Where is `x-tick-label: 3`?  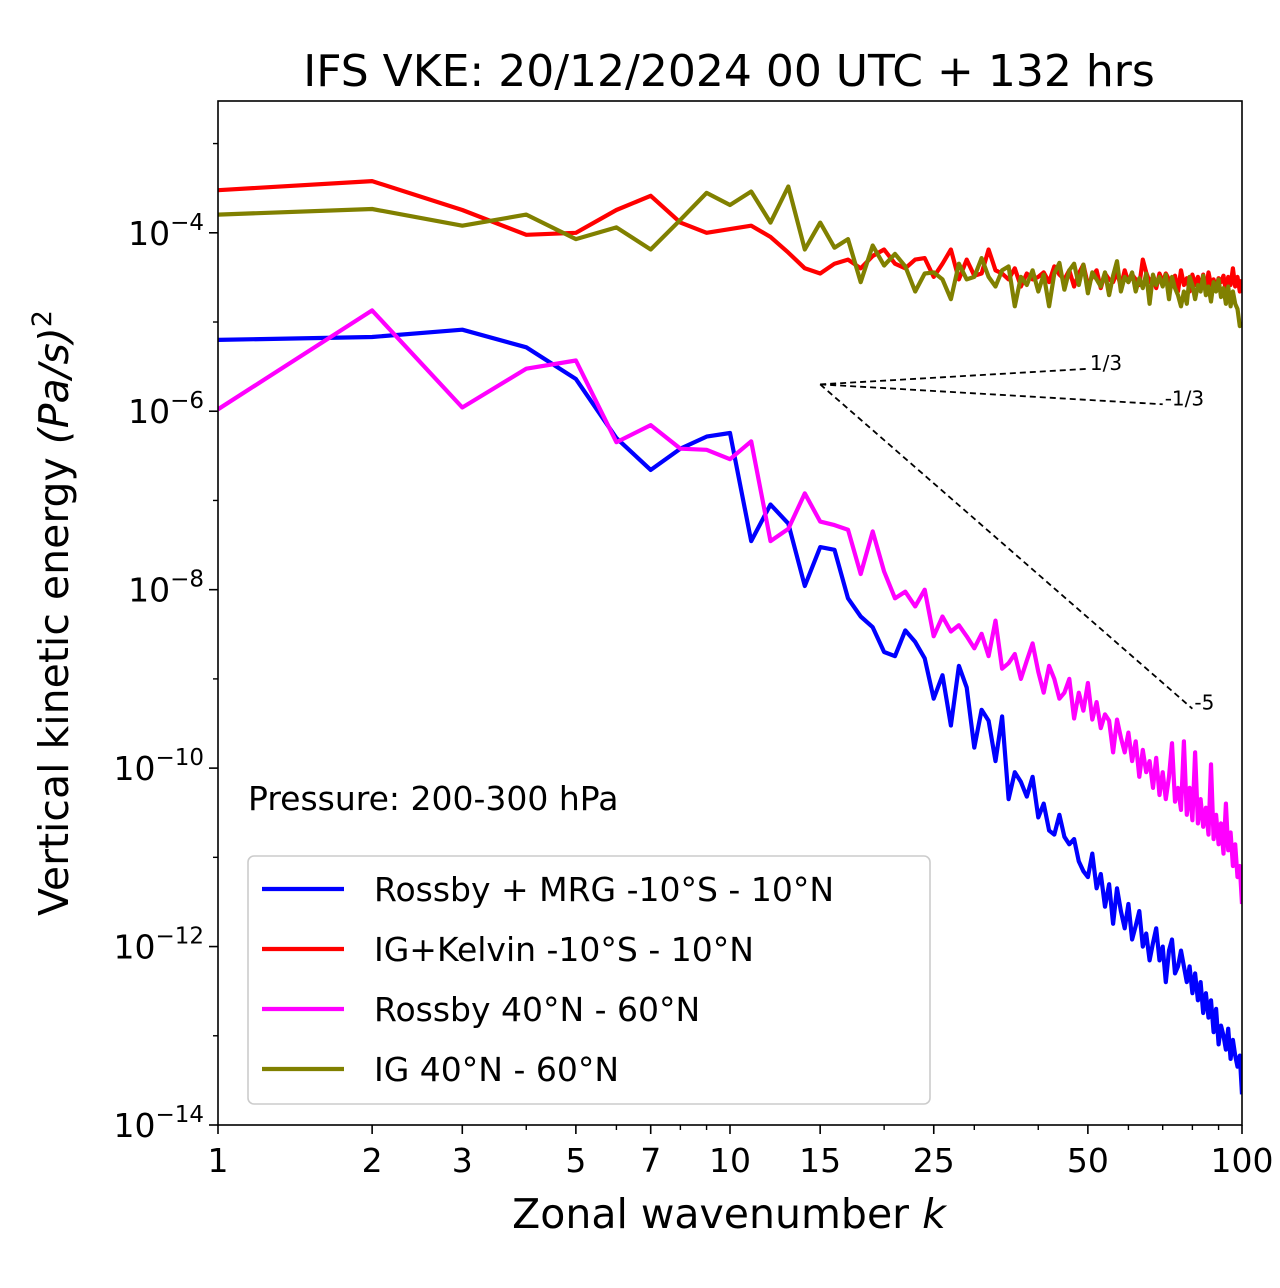
x-tick-label: 3 is located at coordinates (462, 1160).